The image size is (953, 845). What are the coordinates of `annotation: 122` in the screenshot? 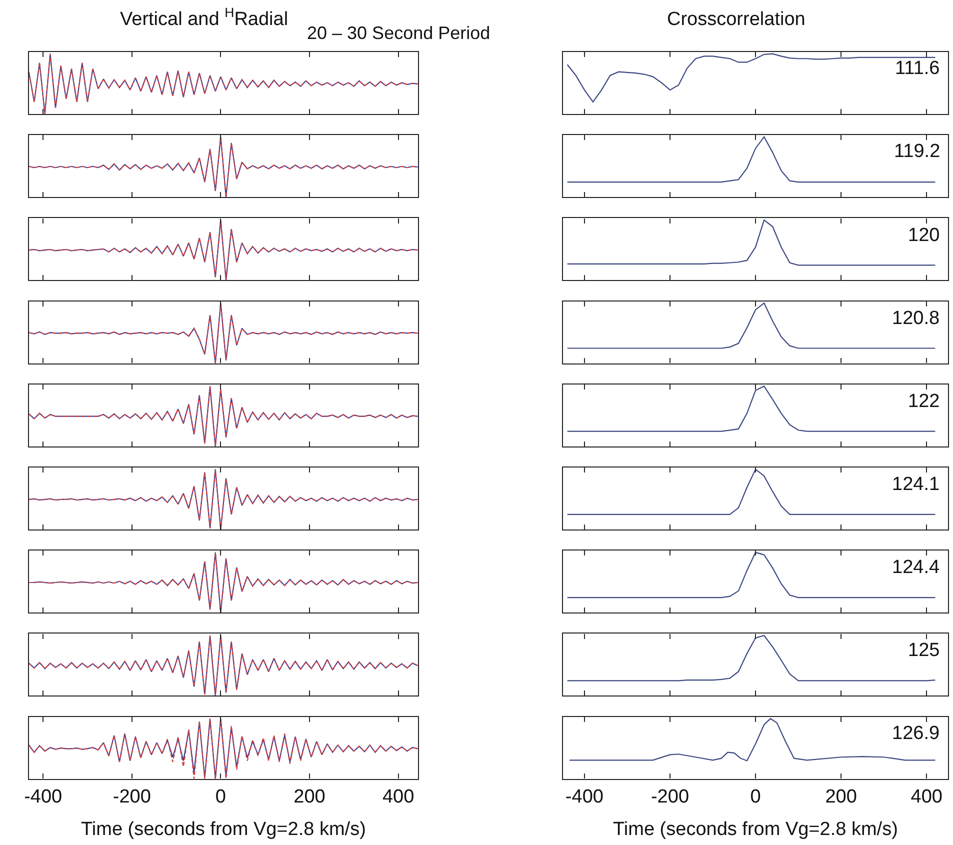 It's located at (924, 401).